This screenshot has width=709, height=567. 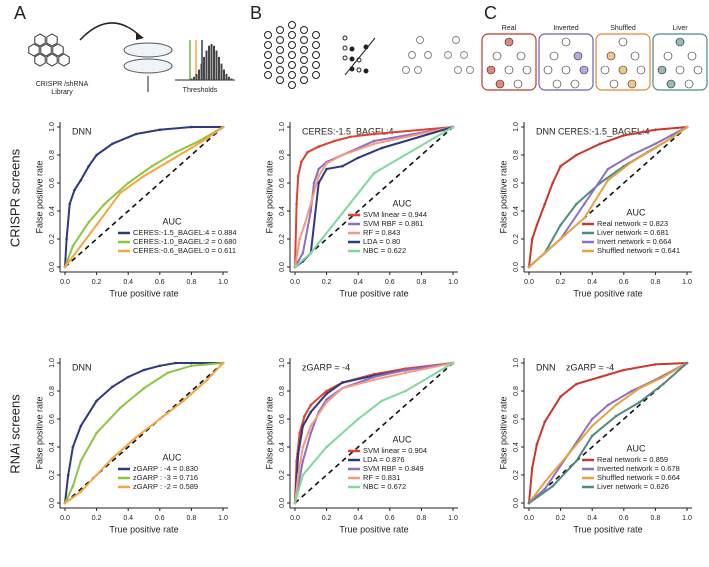 What do you see at coordinates (384, 459) in the screenshot?
I see `legend-label: LDA = 0.876` at bounding box center [384, 459].